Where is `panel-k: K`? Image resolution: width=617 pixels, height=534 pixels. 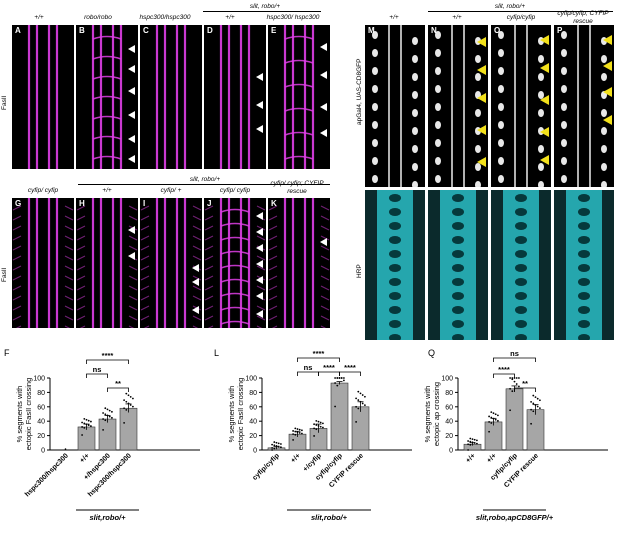
panel-k: K is located at coordinates (299, 263).